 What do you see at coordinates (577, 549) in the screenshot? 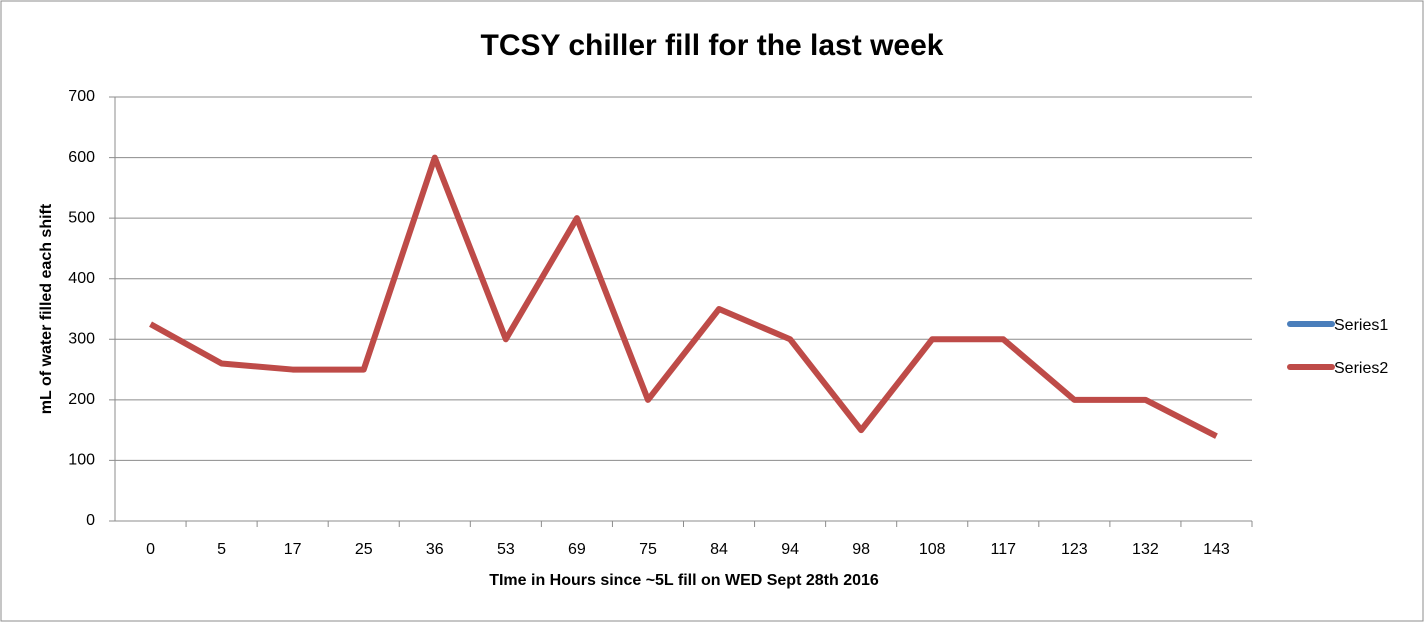
I see `x-tick-label: 69` at bounding box center [577, 549].